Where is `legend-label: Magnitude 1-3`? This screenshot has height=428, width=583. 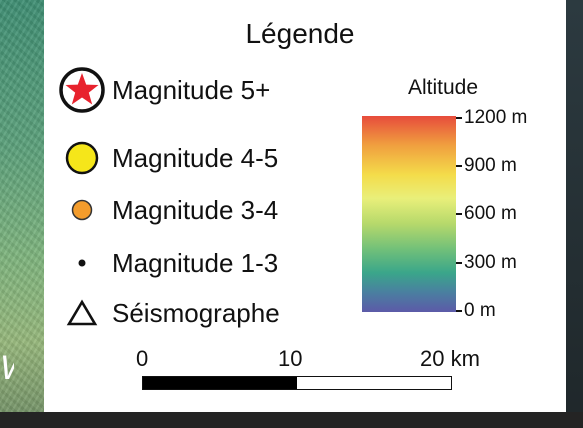 legend-label: Magnitude 1-3 is located at coordinates (195, 262).